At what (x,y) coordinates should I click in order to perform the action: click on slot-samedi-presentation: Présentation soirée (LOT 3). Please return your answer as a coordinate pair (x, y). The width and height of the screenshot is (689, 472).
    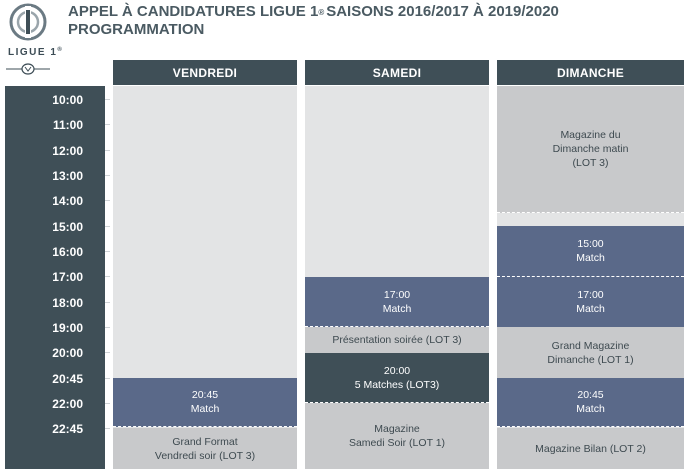
    Looking at the image, I should click on (397, 340).